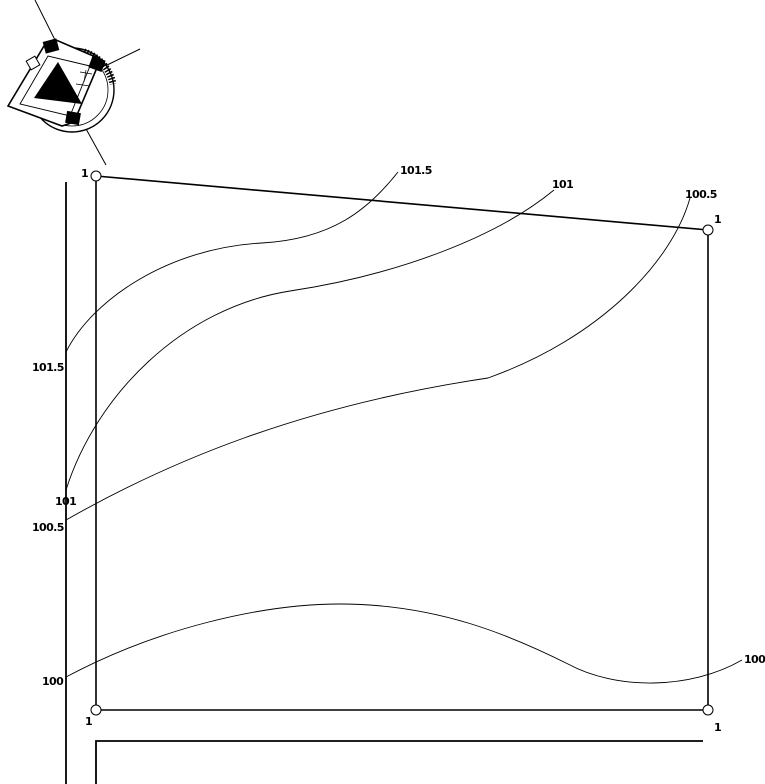 Image resolution: width=765 pixels, height=784 pixels. What do you see at coordinates (232, 262) in the screenshot?
I see `contour-101-5-line` at bounding box center [232, 262].